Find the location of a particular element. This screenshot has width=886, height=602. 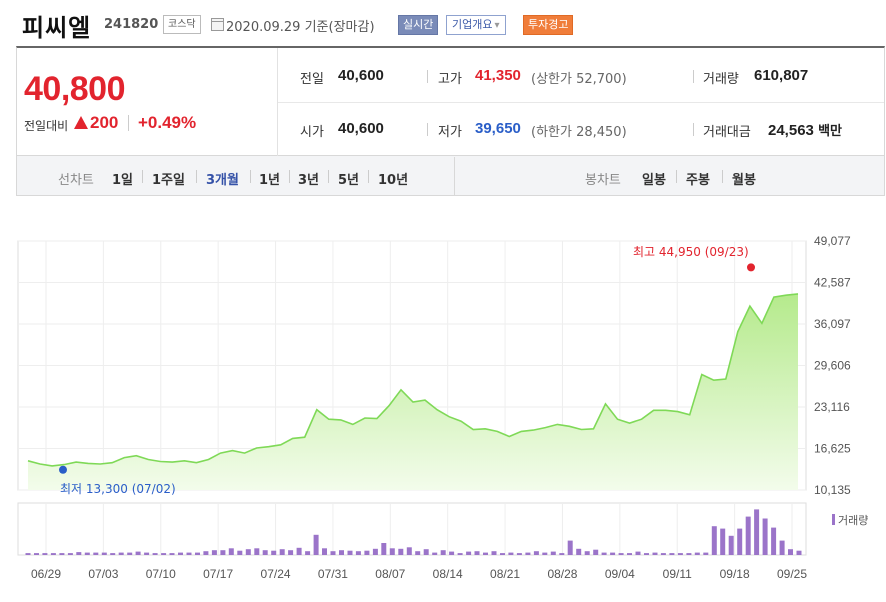

tab-3m: 3개월 is located at coordinates (222, 180).